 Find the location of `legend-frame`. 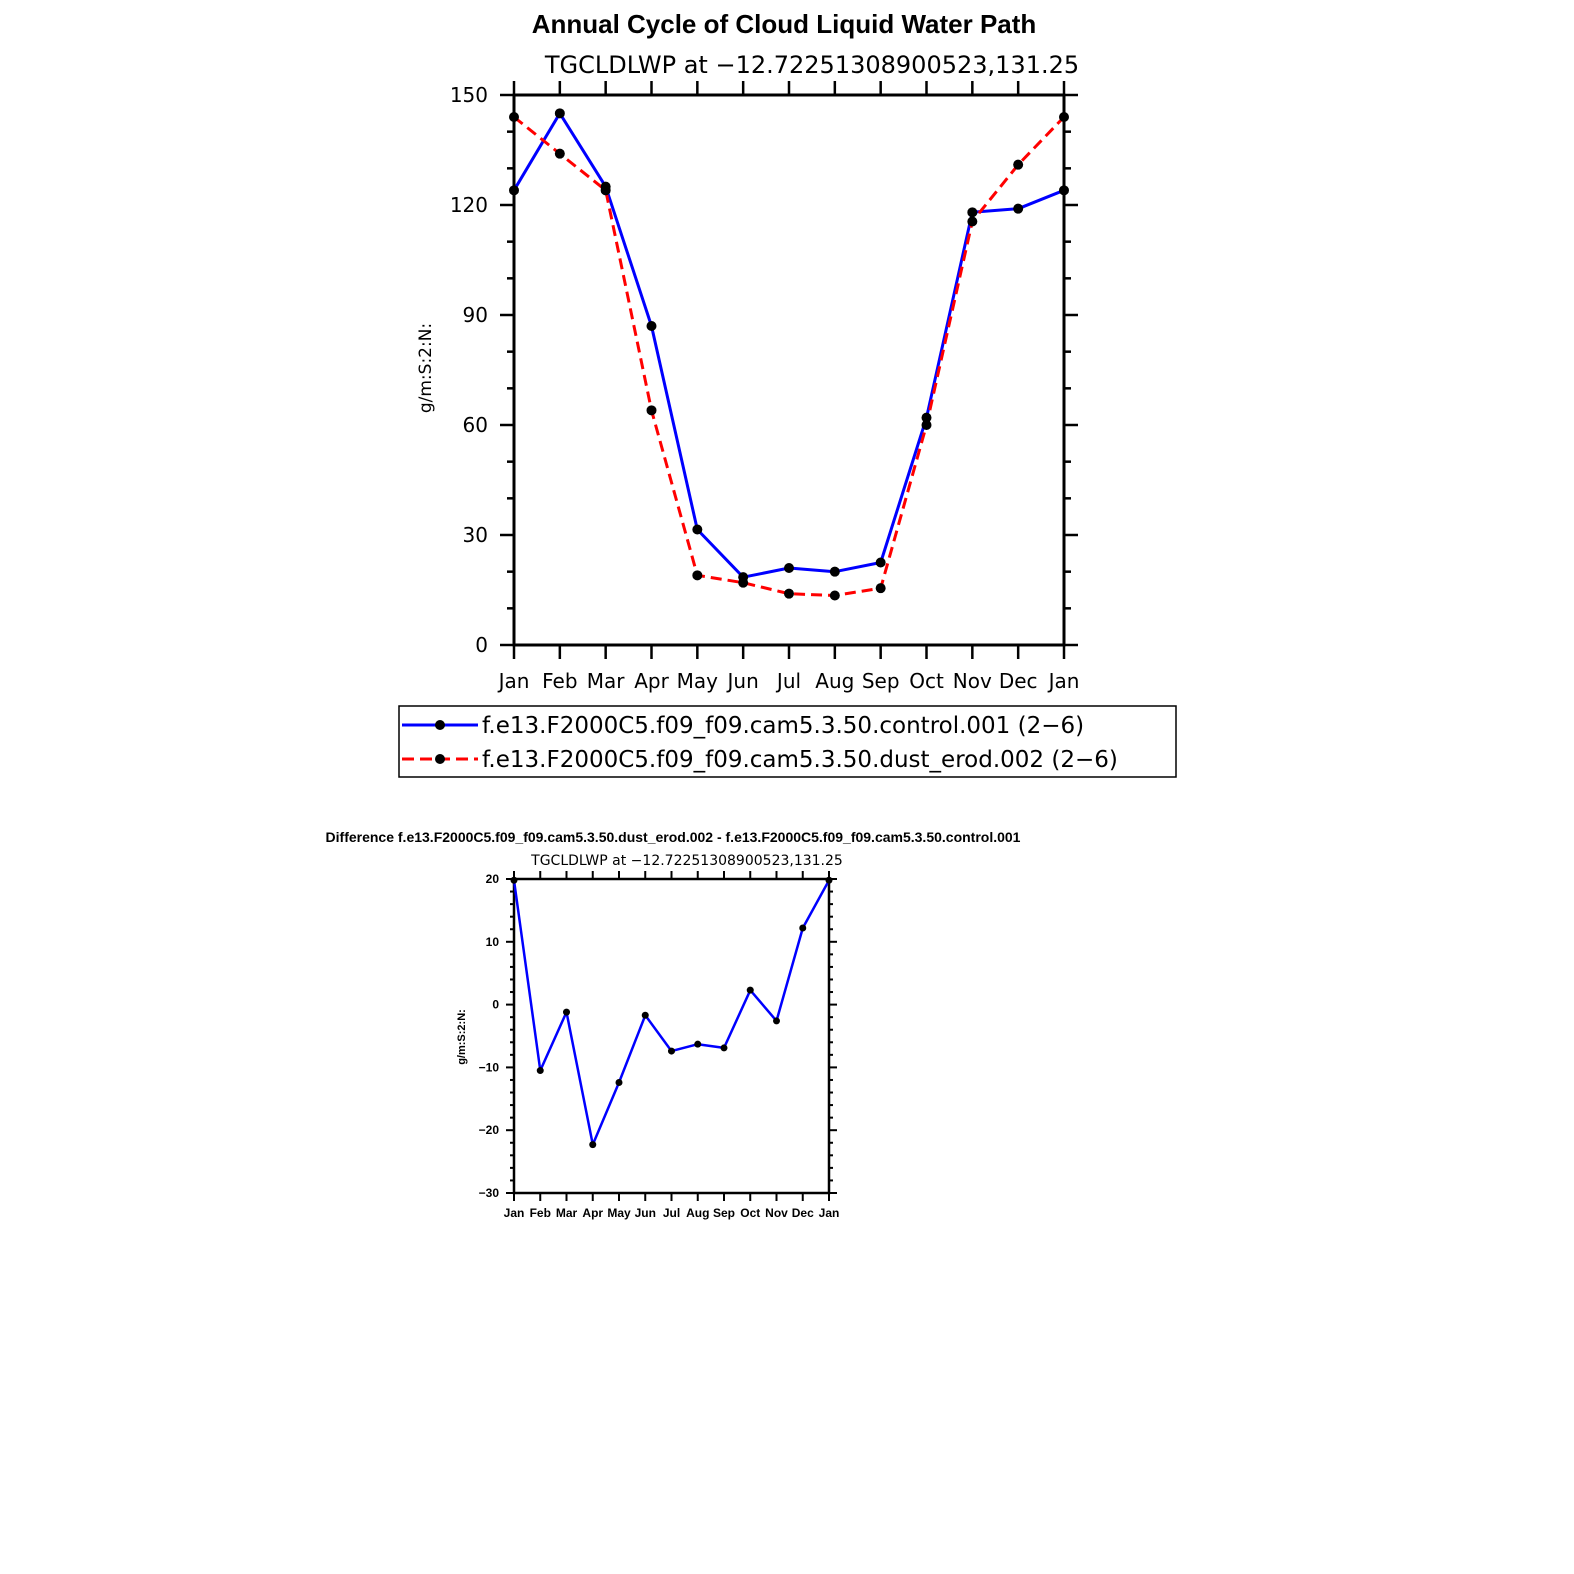

legend-frame is located at coordinates (787, 741).